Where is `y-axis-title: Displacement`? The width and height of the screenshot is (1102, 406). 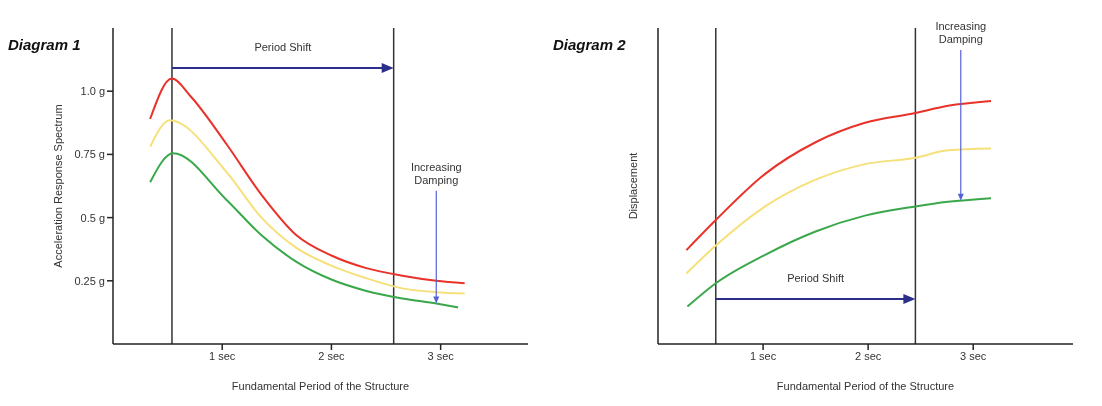 y-axis-title: Displacement is located at coordinates (632, 186).